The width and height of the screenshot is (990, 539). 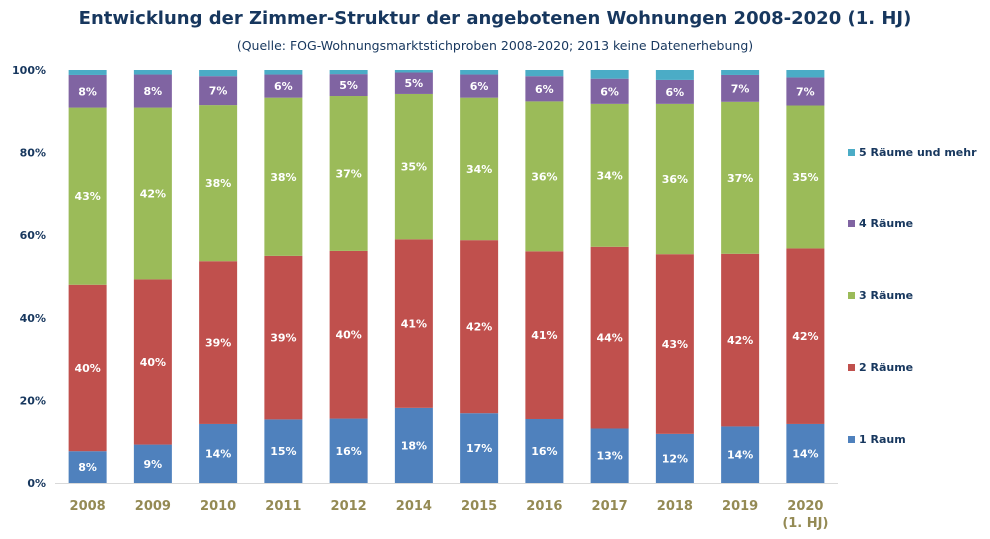 I want to click on data-label: 13%, so click(x=609, y=456).